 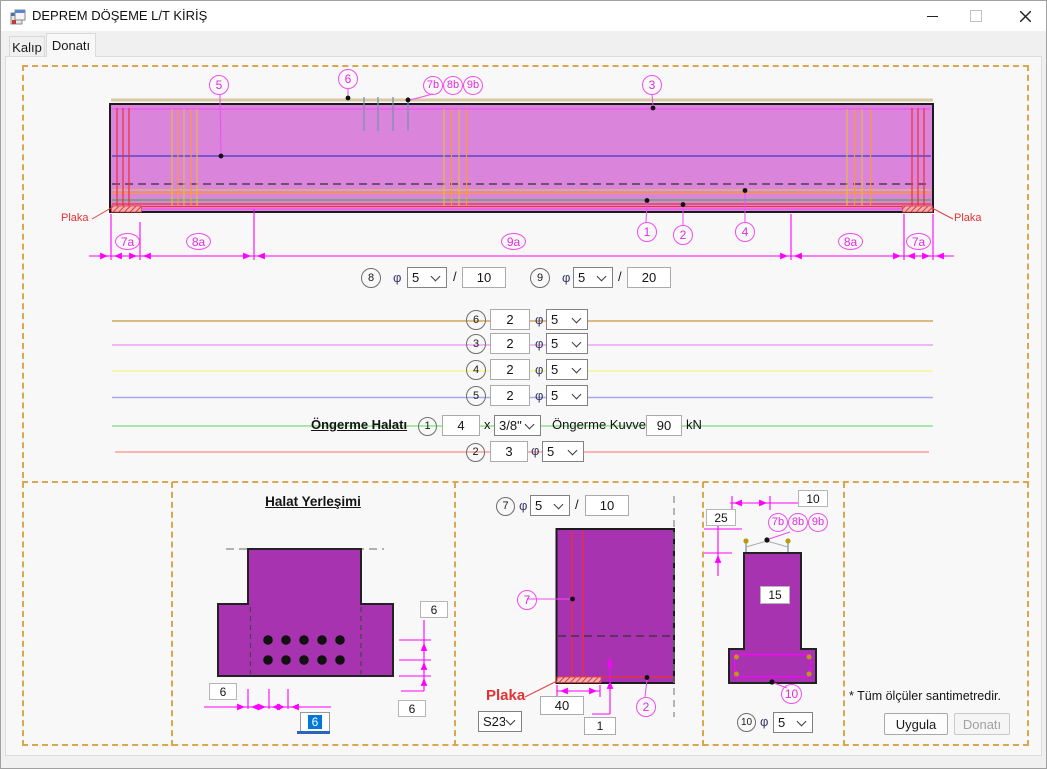 What do you see at coordinates (582, 277) in the screenshot?
I see `row9-diameter-value: 5` at bounding box center [582, 277].